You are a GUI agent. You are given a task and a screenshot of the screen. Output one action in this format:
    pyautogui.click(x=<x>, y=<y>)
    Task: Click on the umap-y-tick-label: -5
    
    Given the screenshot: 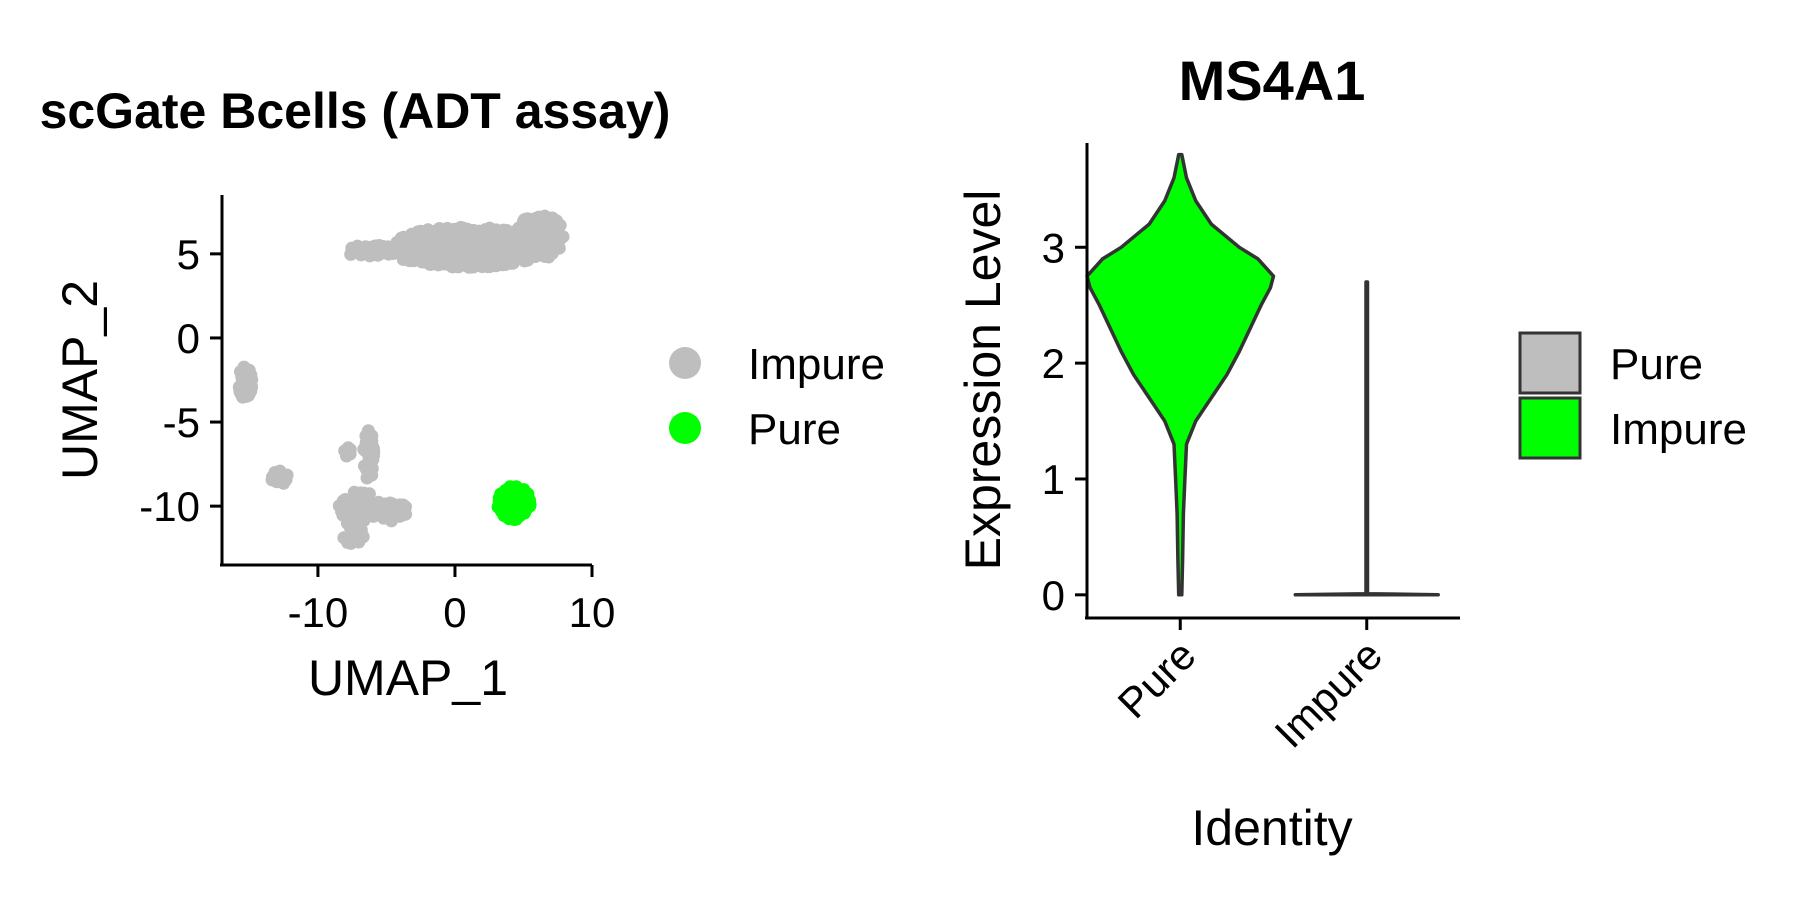 What is the action you would take?
    pyautogui.click(x=181, y=422)
    